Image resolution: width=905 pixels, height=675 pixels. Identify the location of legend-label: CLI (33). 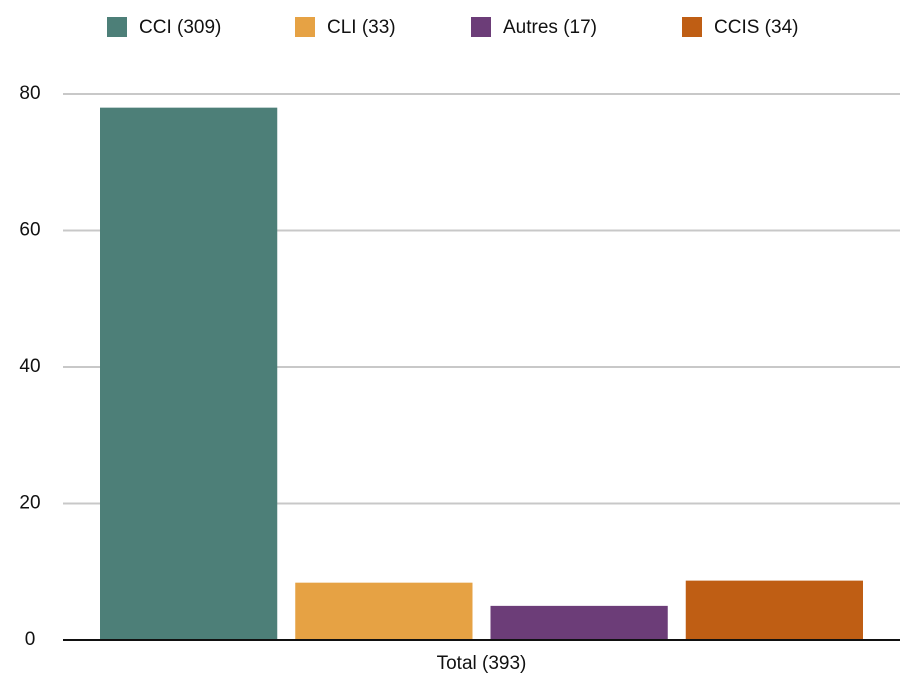
(361, 27).